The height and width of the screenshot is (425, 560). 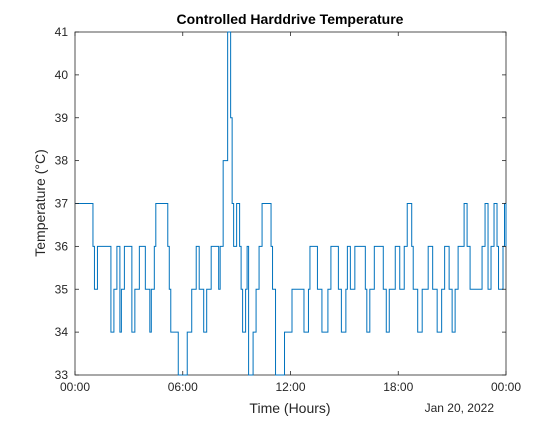 I want to click on y-tick-label-2: 35, so click(x=62, y=289).